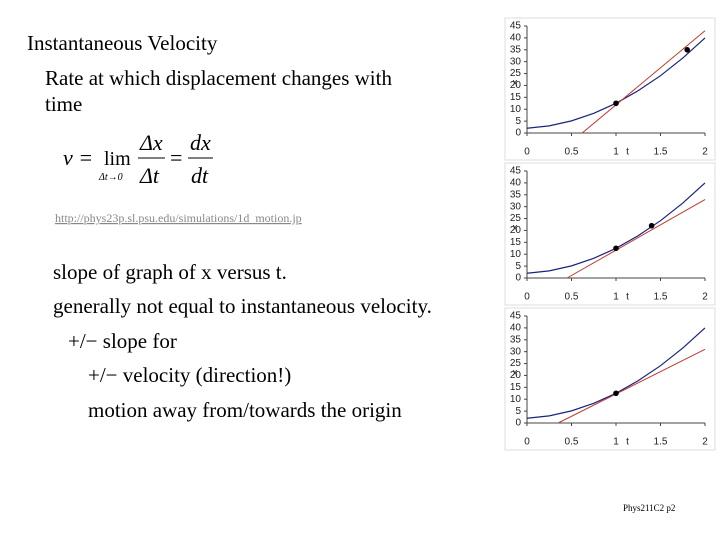  I want to click on subtitle-line: Rate at which displacement changes with, so click(218, 78).